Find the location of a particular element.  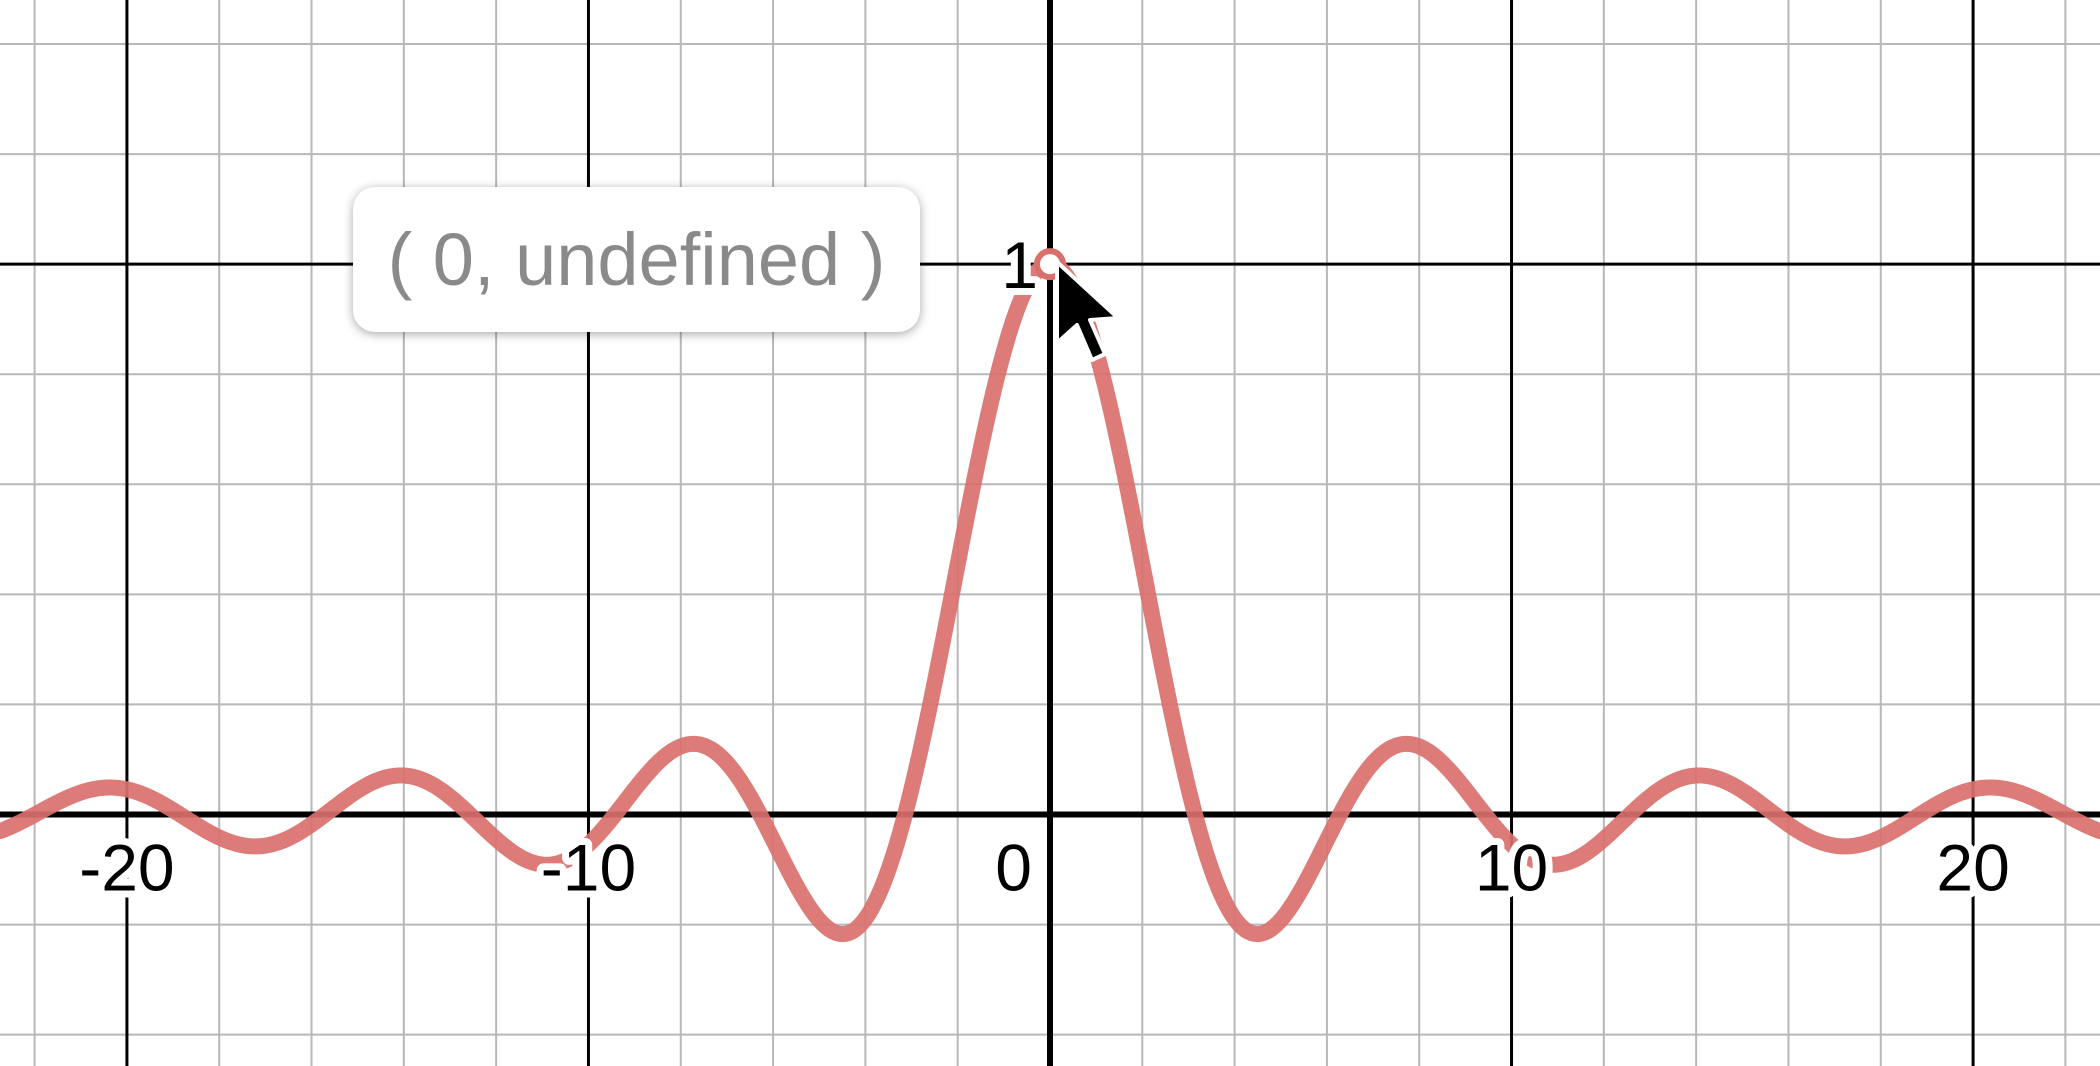

y-tick-label: 1 is located at coordinates (1019, 265).